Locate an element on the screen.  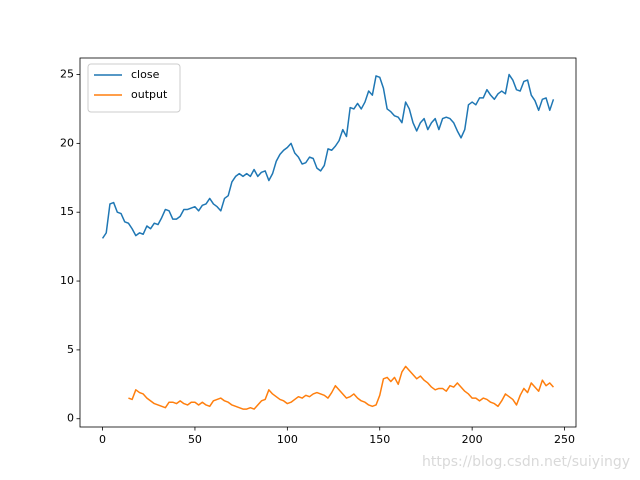
y-tick-label: 20 is located at coordinates (67, 142).